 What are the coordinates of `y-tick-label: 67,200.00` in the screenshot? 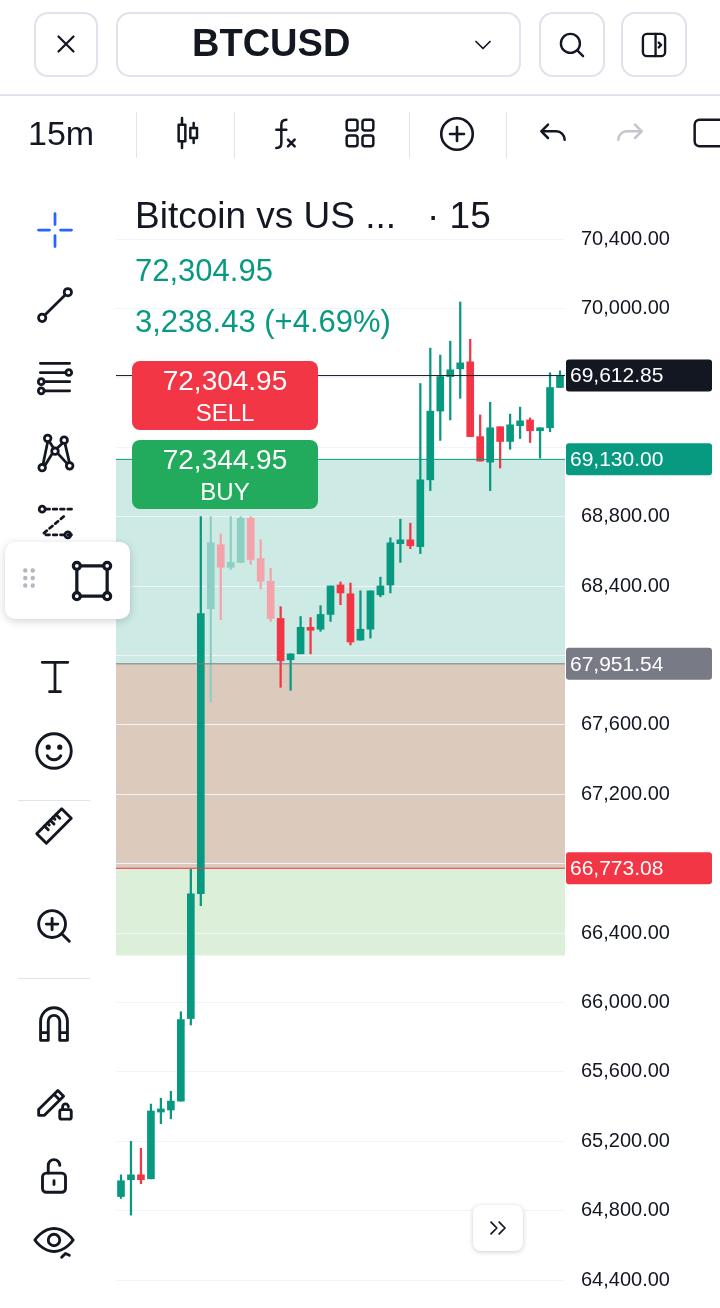 It's located at (625, 792).